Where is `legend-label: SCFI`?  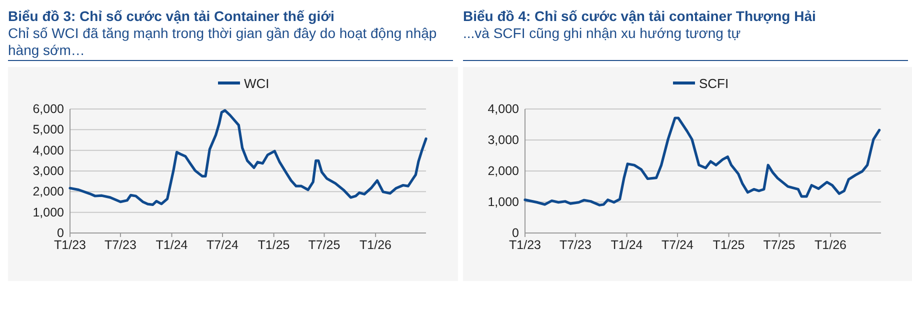 legend-label: SCFI is located at coordinates (714, 83).